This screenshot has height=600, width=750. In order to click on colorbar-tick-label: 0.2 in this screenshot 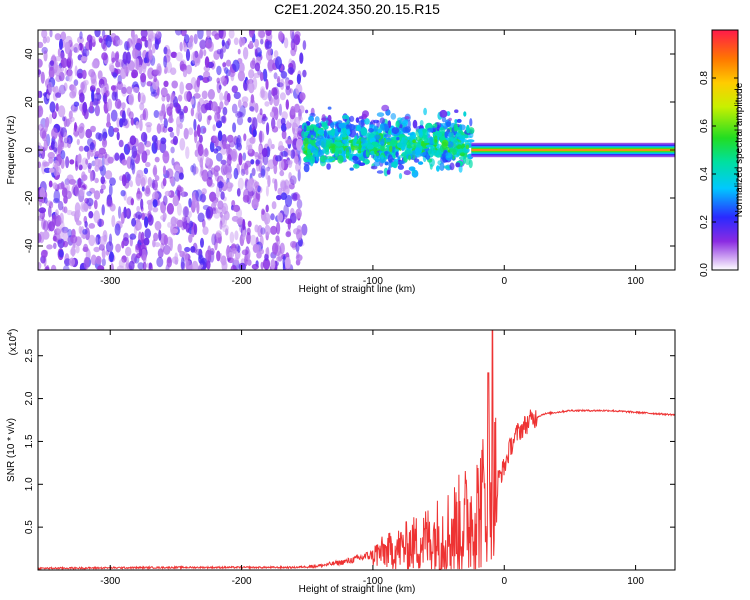, I will do `click(704, 222)`.